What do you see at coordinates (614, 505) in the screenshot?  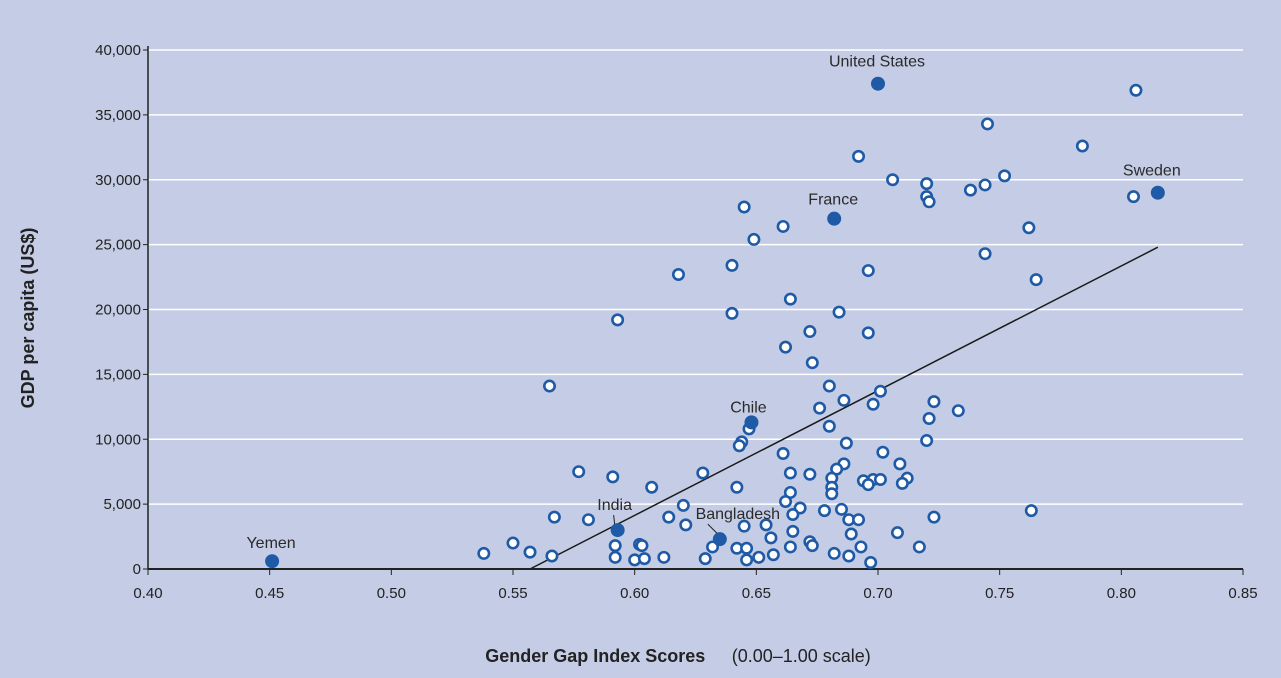 I see `point-label: India` at bounding box center [614, 505].